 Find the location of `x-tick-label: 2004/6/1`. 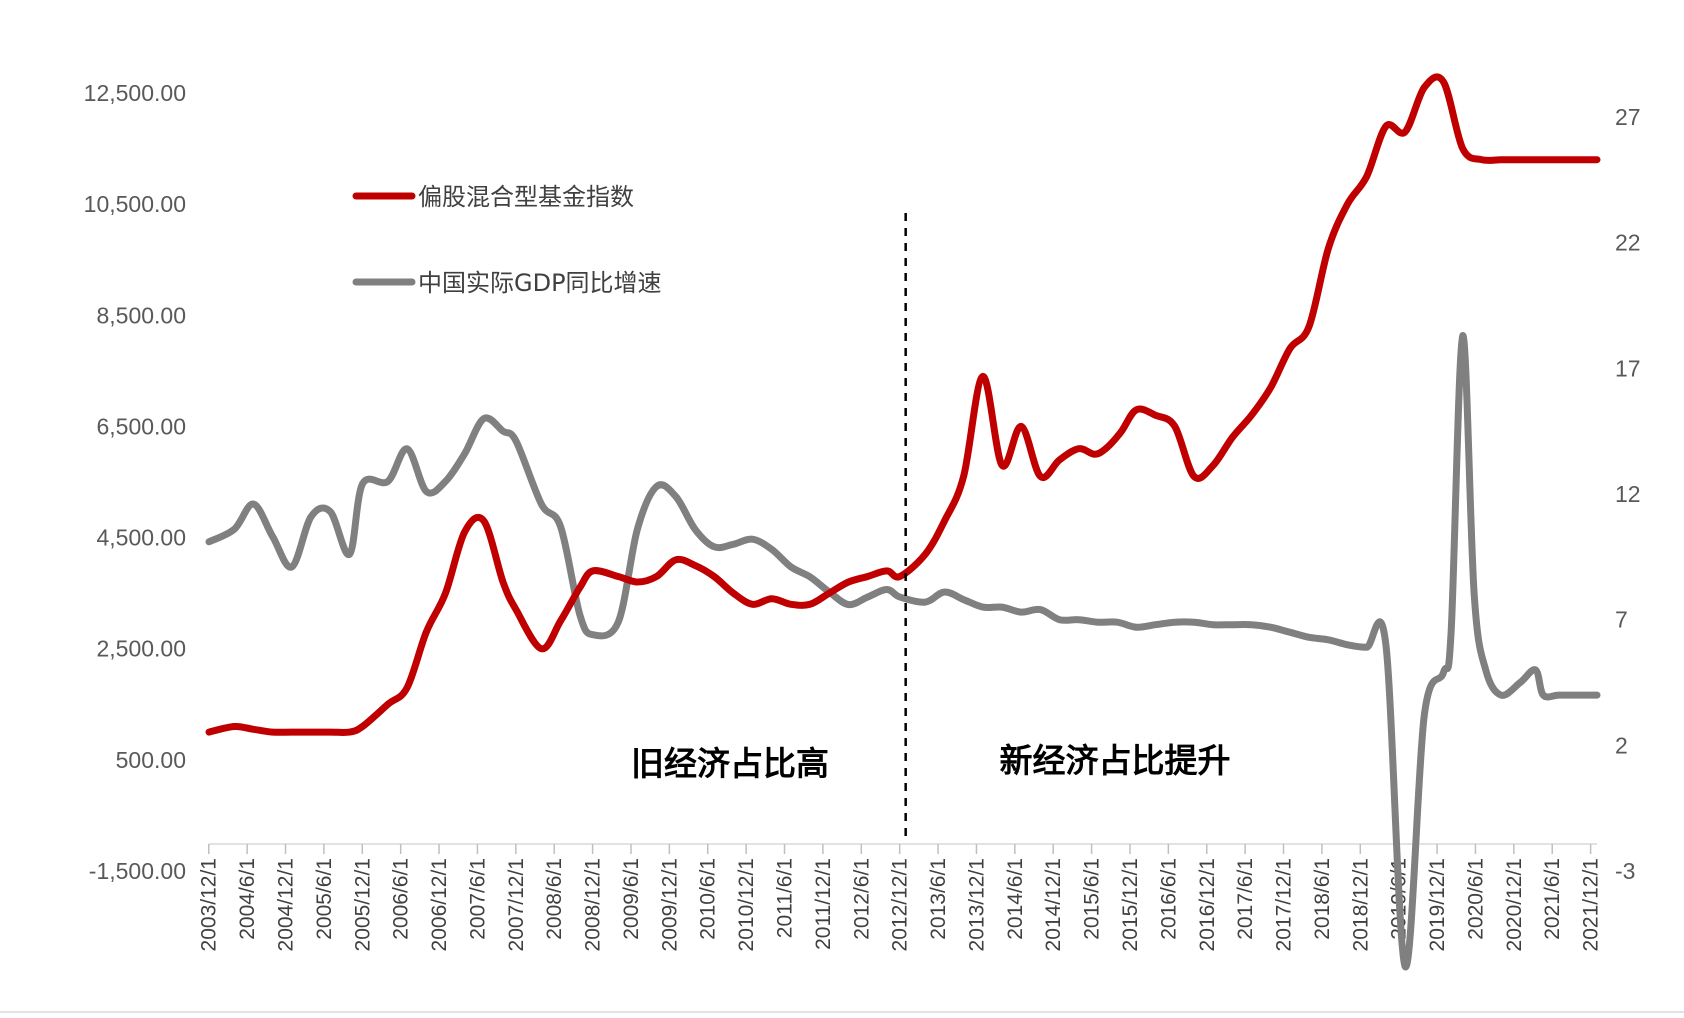

x-tick-label: 2004/6/1 is located at coordinates (247, 899).